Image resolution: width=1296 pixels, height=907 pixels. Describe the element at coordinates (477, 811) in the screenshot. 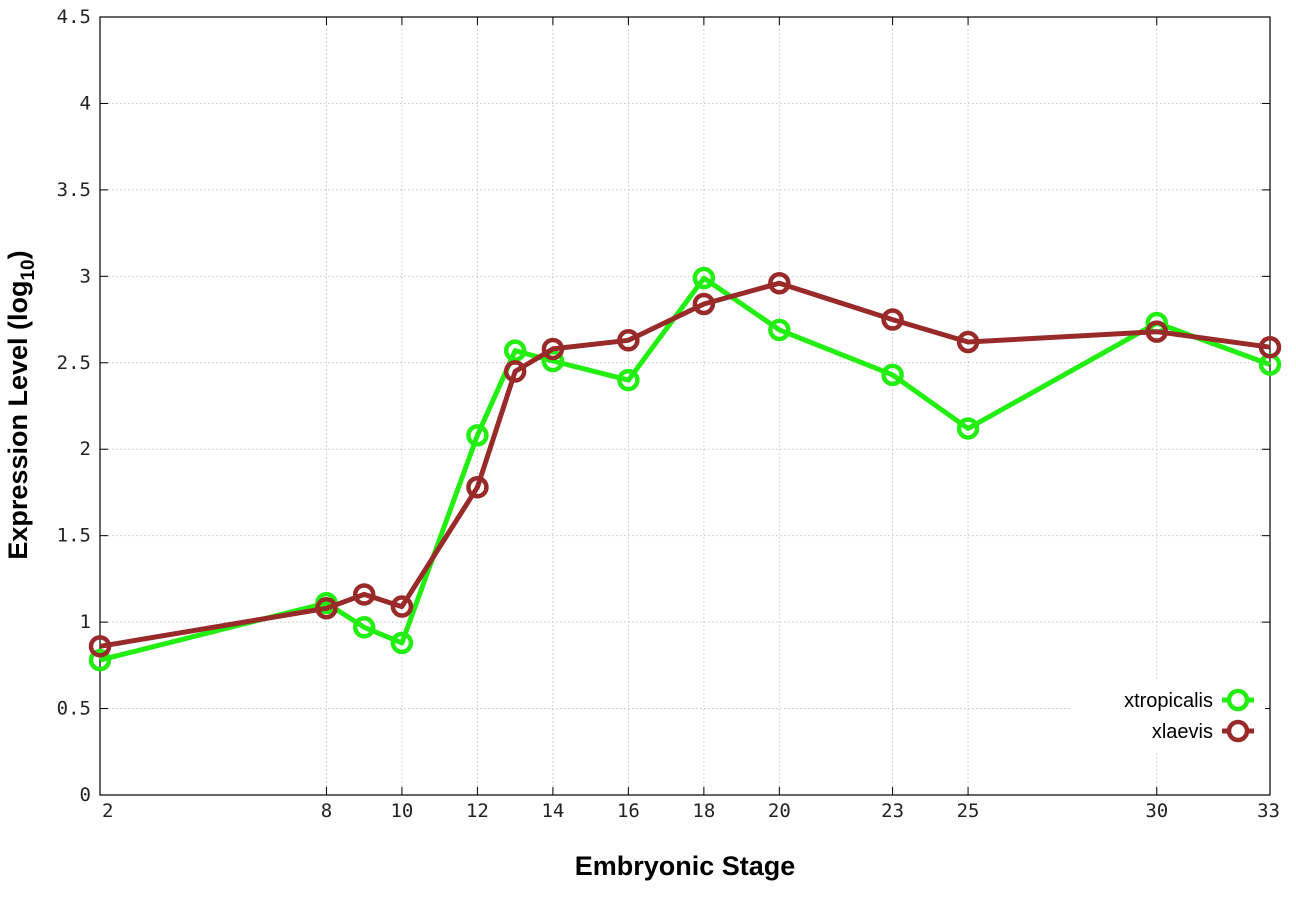

I see `x-tick-label: 12` at that location.